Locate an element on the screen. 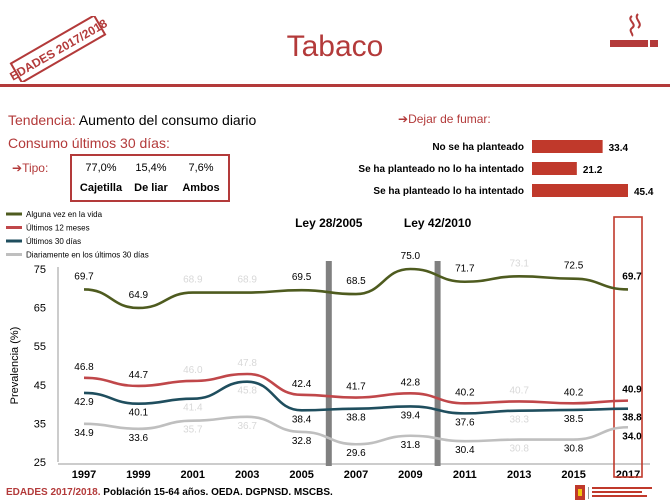  data-label: 34.9 is located at coordinates (84, 433).